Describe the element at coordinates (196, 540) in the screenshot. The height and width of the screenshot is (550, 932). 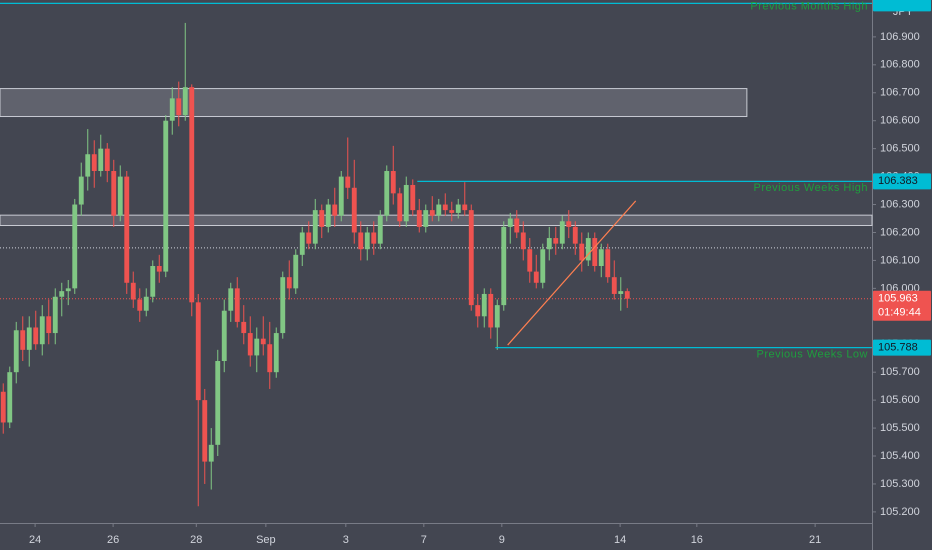
I see `x-tick-label: 28` at that location.